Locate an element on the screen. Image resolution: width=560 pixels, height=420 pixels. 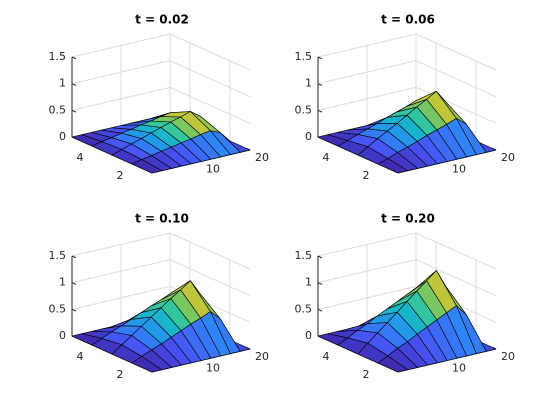
subplot-title: t = 0.06 is located at coordinates (408, 20).